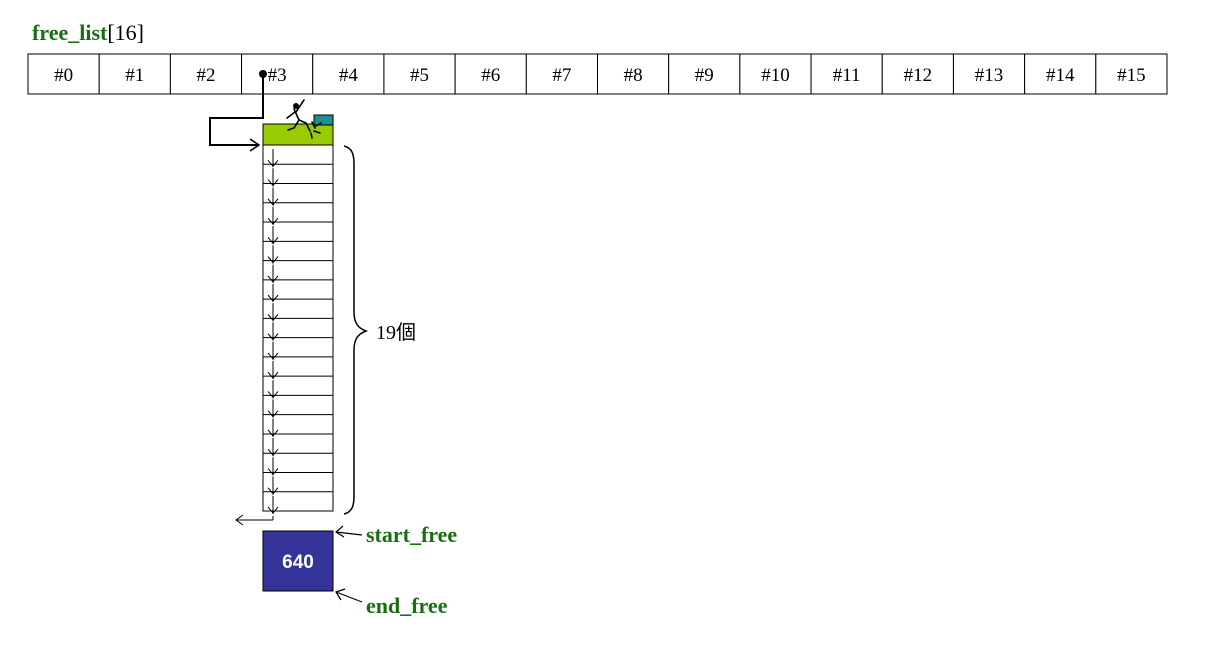 The height and width of the screenshot is (662, 1206). I want to click on slot-10: #10, so click(775, 74).